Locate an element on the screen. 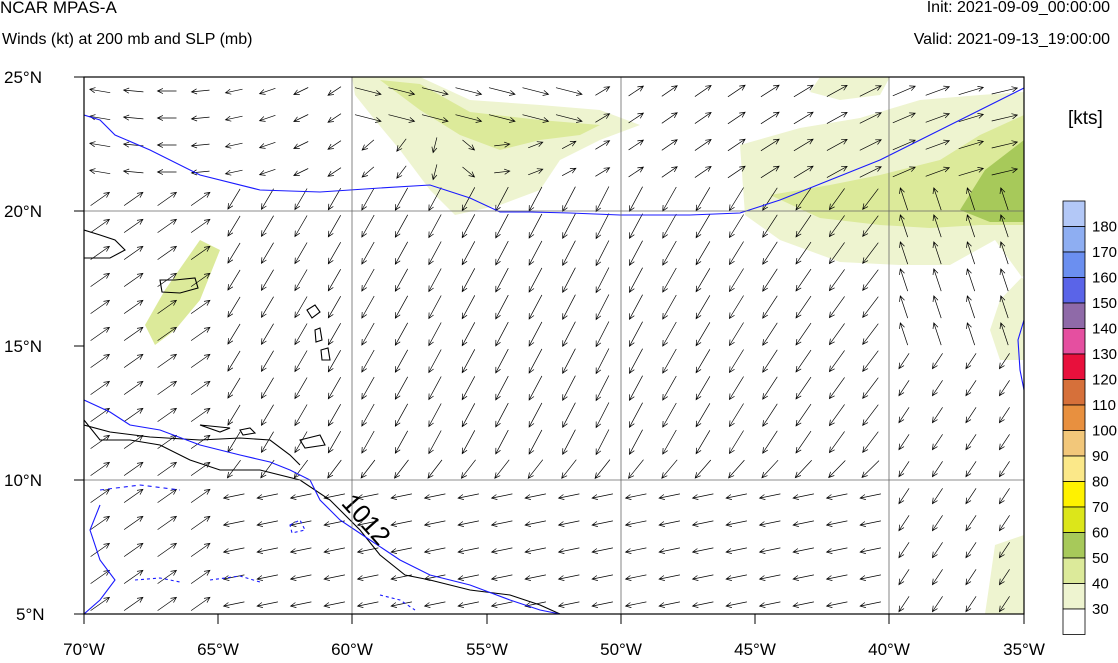 The image size is (1118, 663). colorbar-tick-label: 90 is located at coordinates (1100, 456).